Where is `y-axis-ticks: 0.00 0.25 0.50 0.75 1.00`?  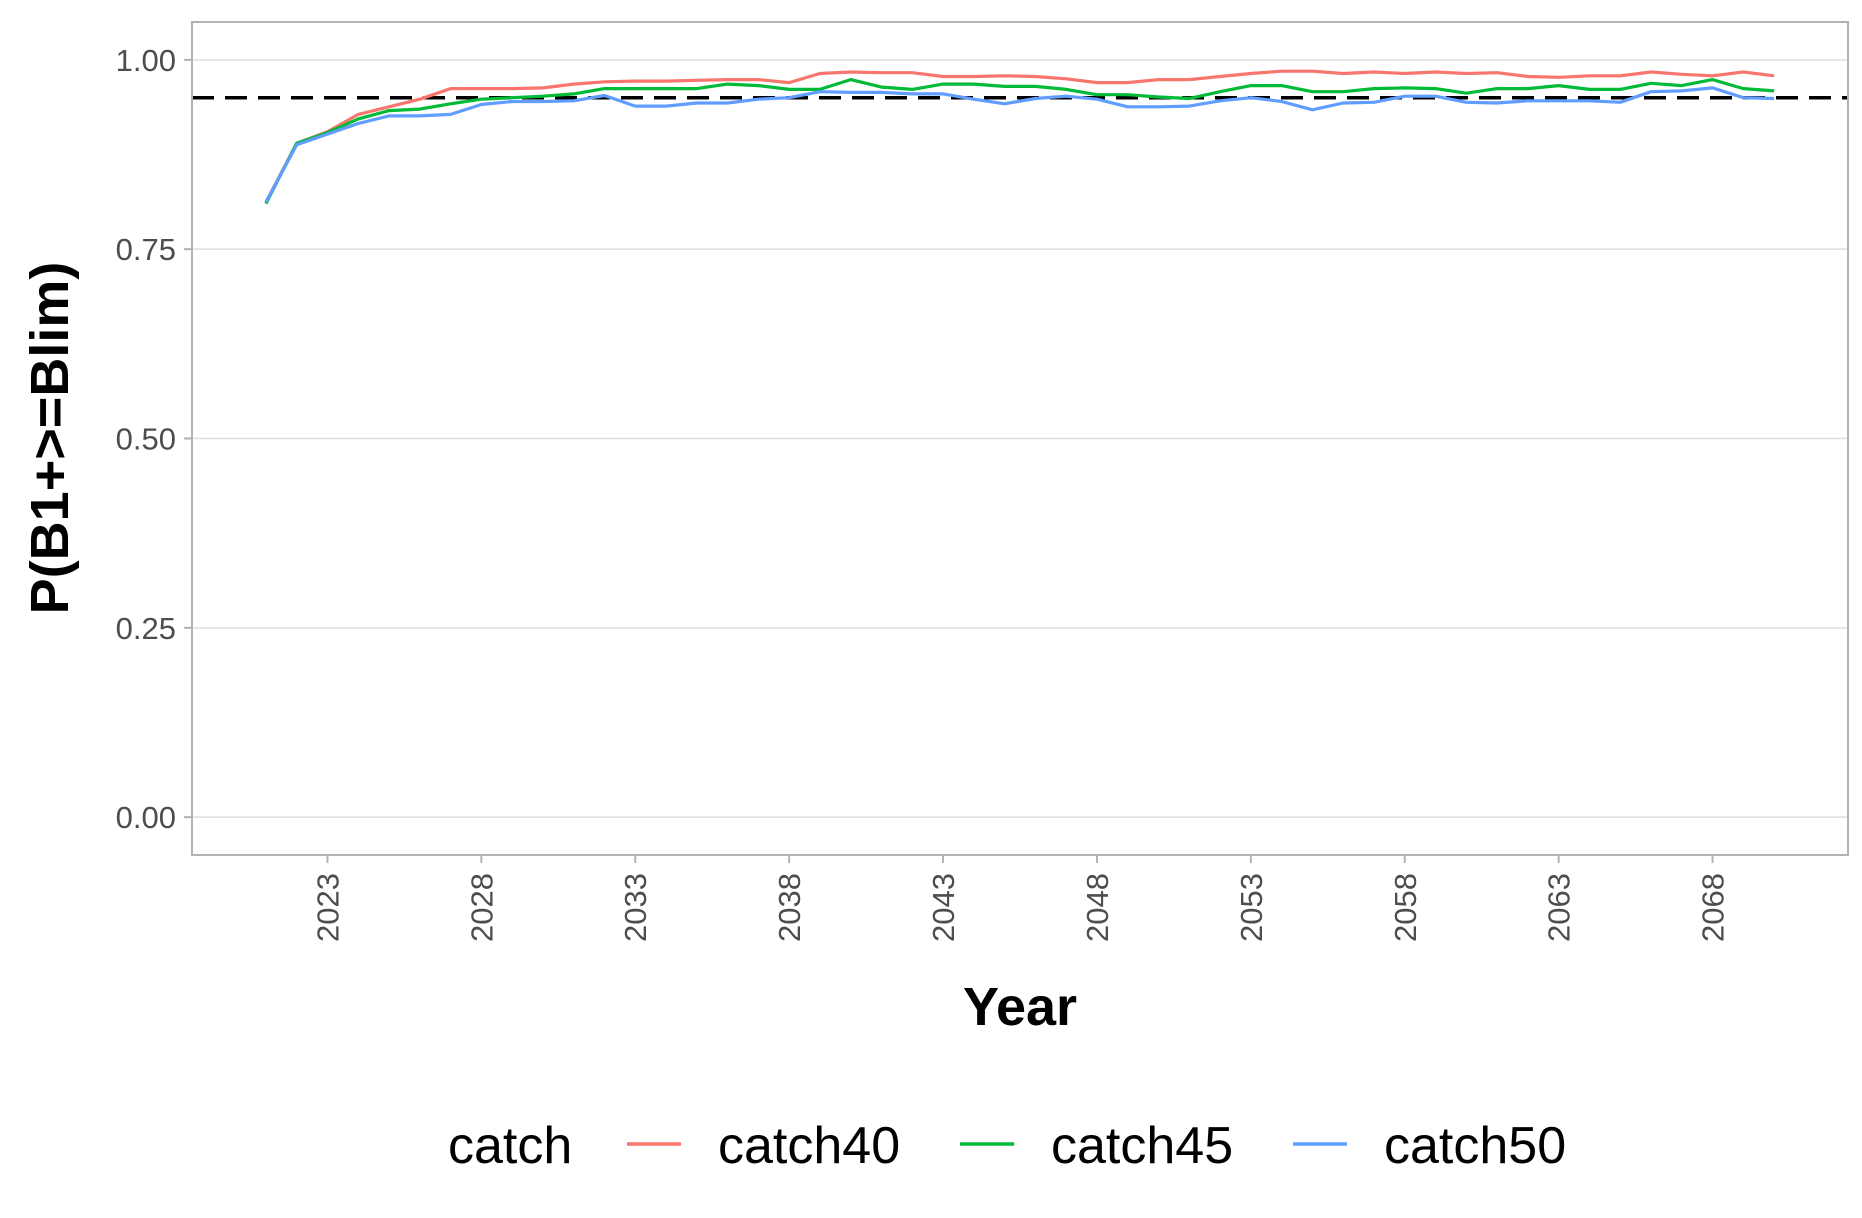 y-axis-ticks: 0.00 0.25 0.50 0.75 1.00 is located at coordinates (154, 439).